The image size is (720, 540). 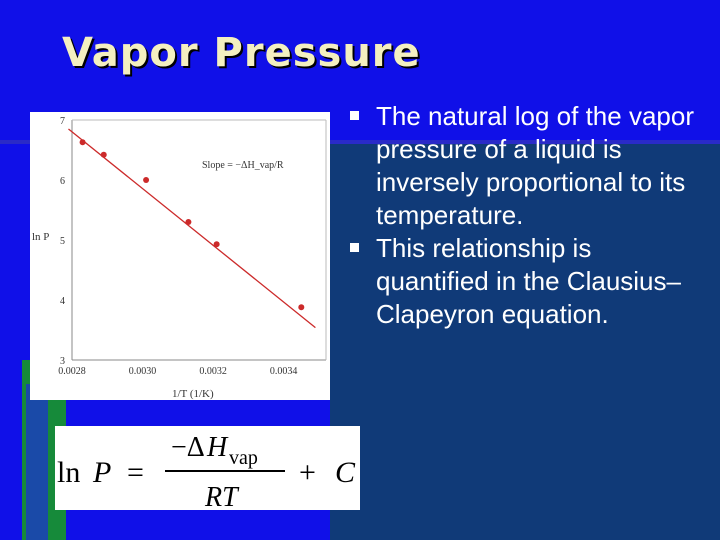 What do you see at coordinates (307, 472) in the screenshot?
I see `equation-plus: +` at bounding box center [307, 472].